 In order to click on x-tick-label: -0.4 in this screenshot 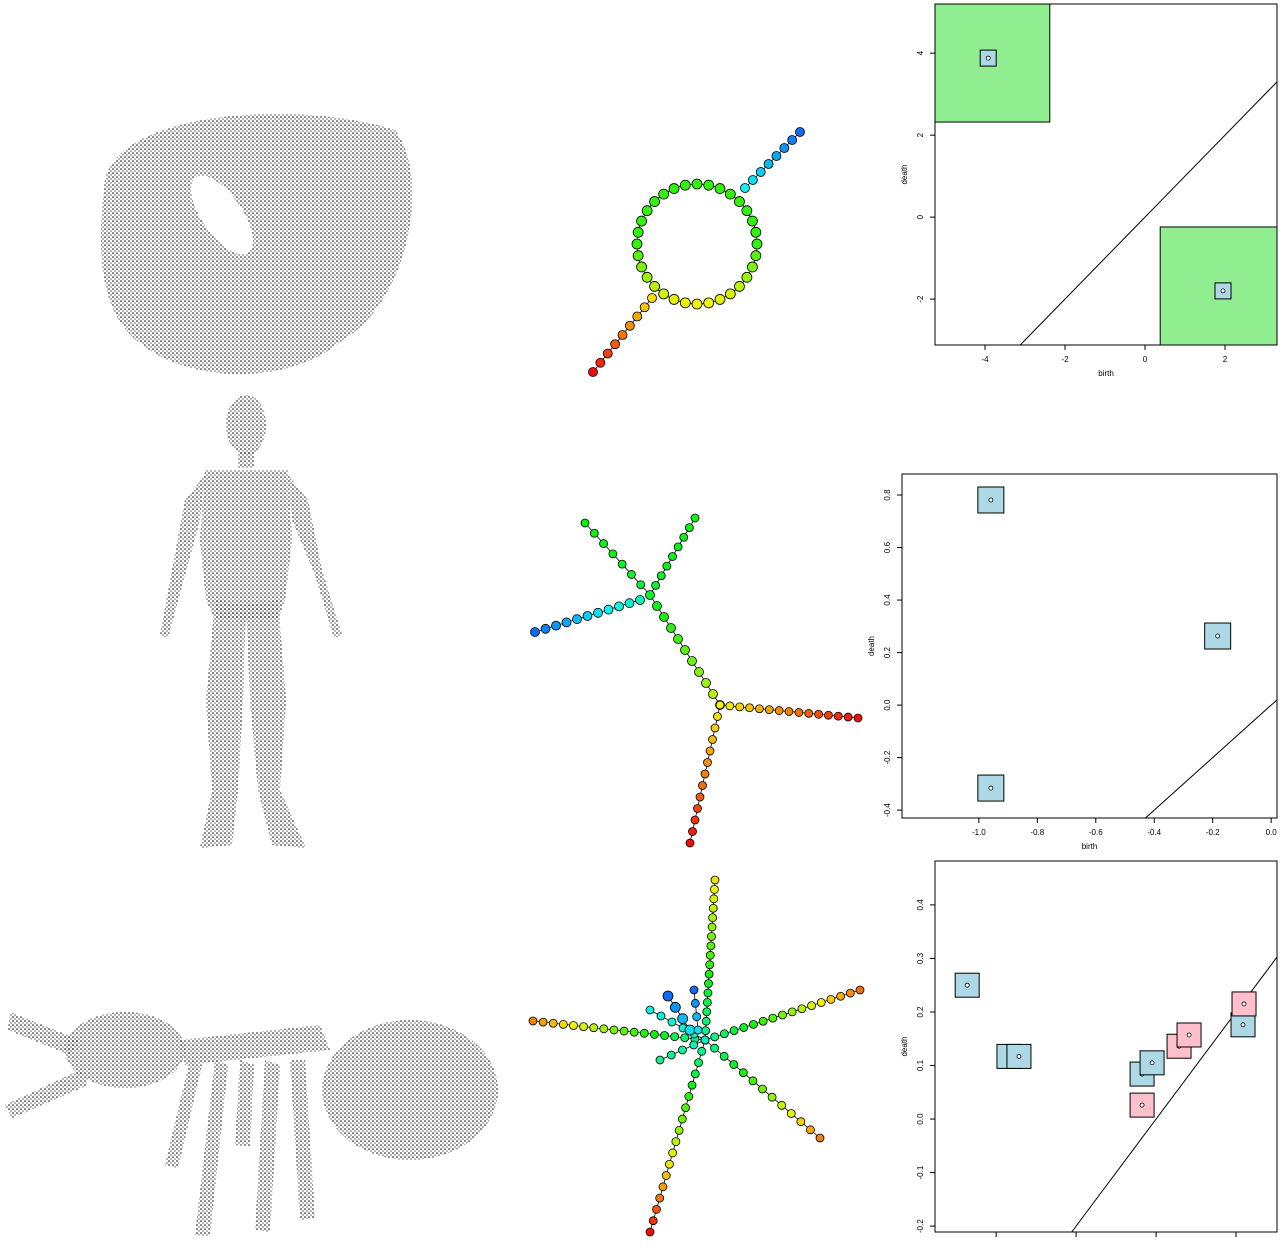, I will do `click(1154, 832)`.